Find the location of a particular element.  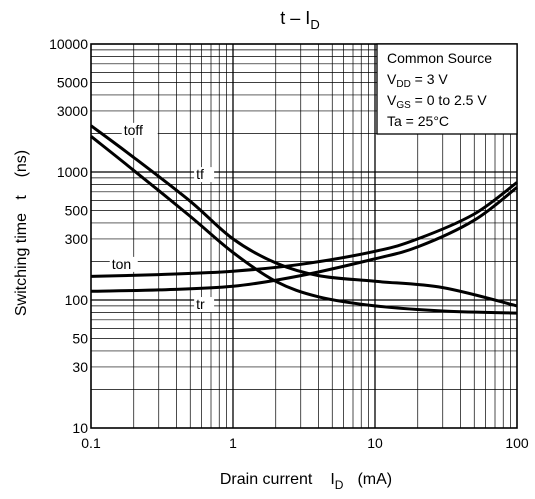

series-label-toff: toff is located at coordinates (133, 130).